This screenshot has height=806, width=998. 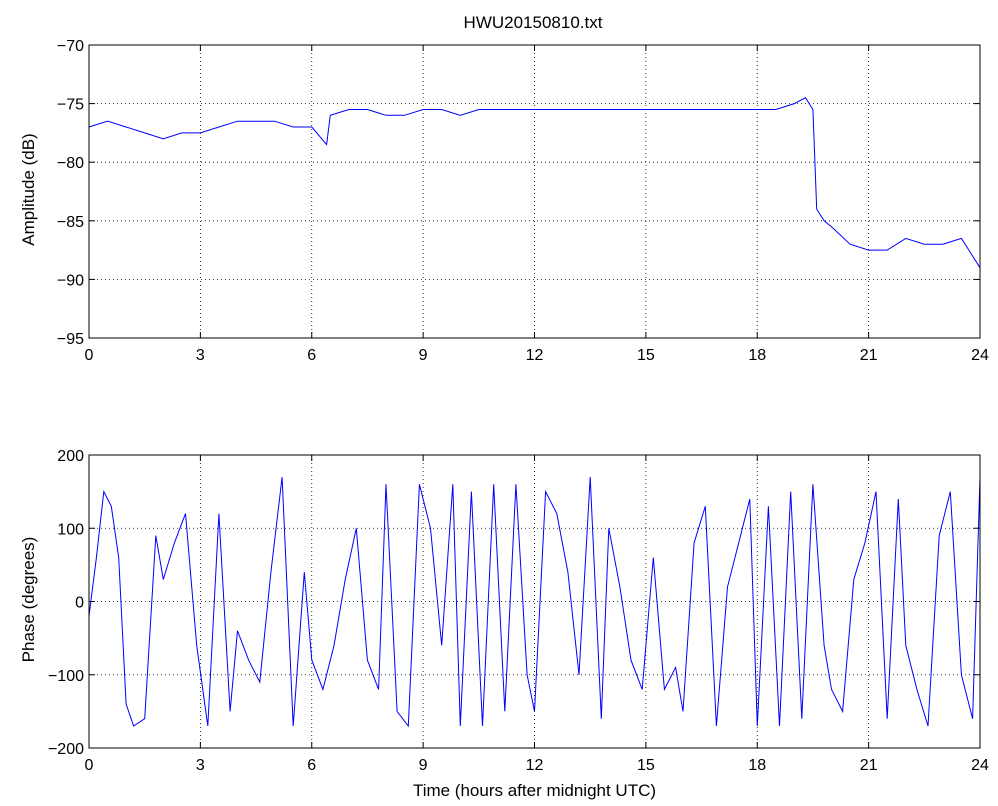 I want to click on phase-x-tick-label: 12, so click(x=535, y=765).